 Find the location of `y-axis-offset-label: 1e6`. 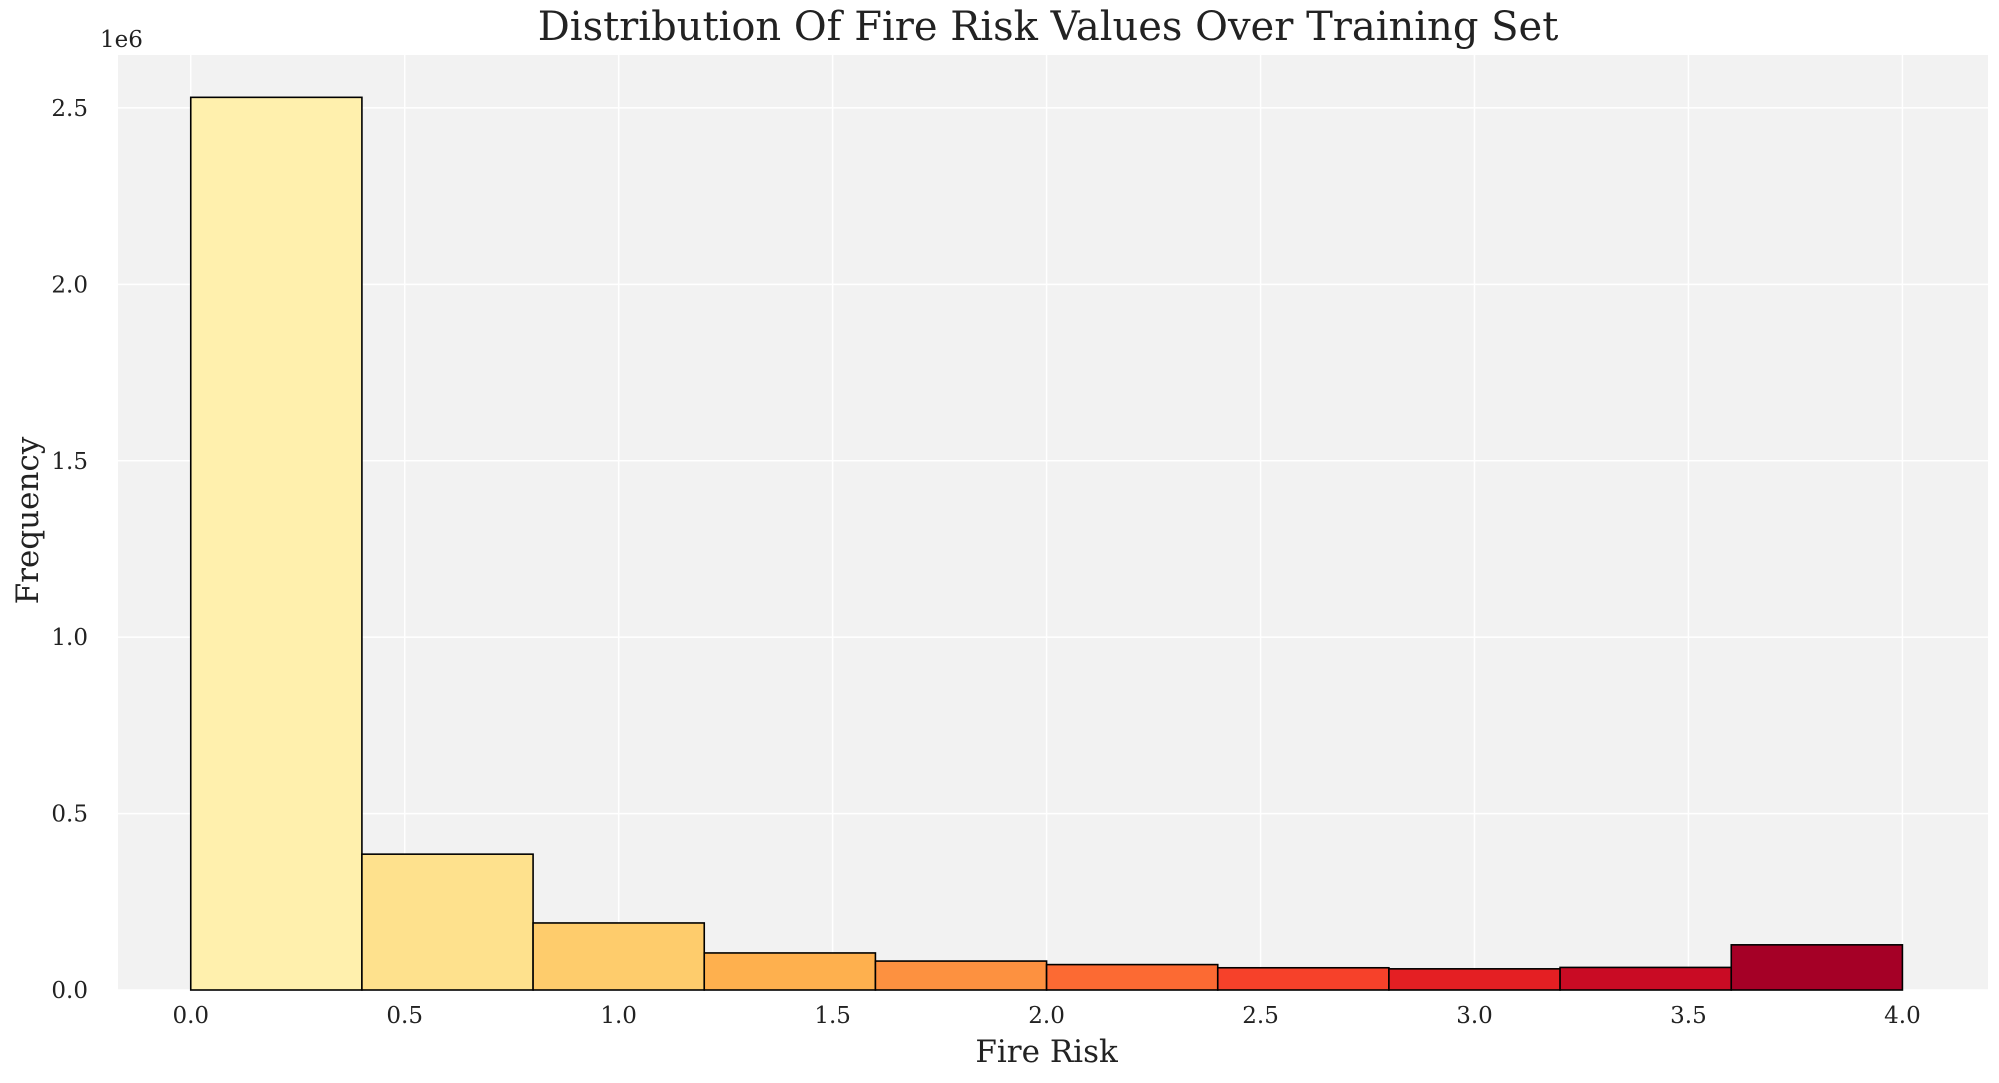

y-axis-offset-label: 1e6 is located at coordinates (121, 40).